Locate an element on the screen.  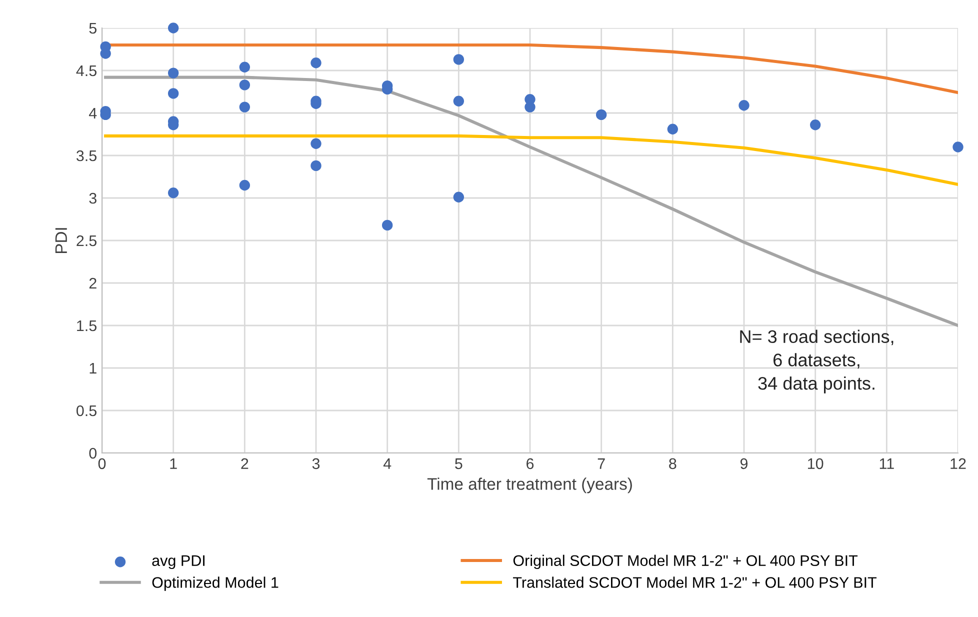
x-tick-label: 5 is located at coordinates (458, 464).